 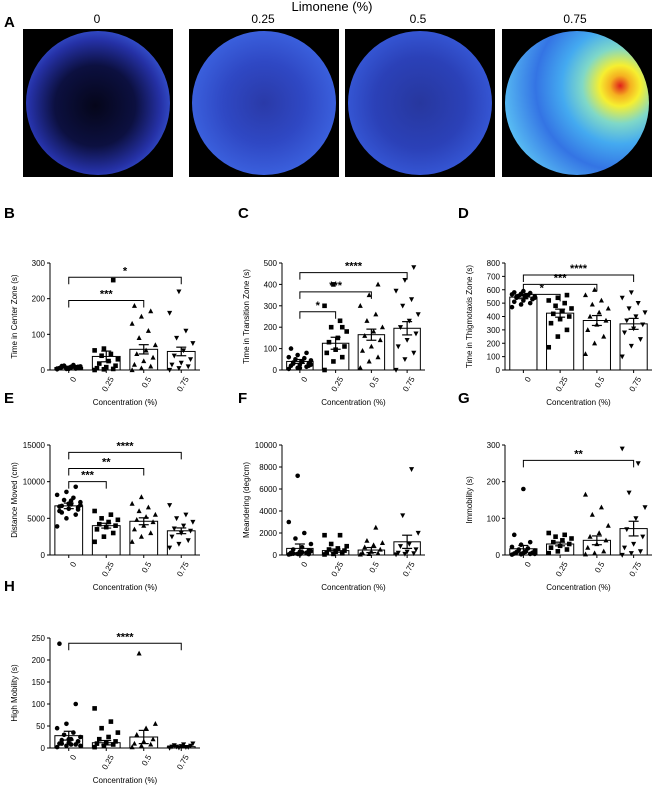 I want to click on y-tick-label: 150, so click(x=39, y=682).